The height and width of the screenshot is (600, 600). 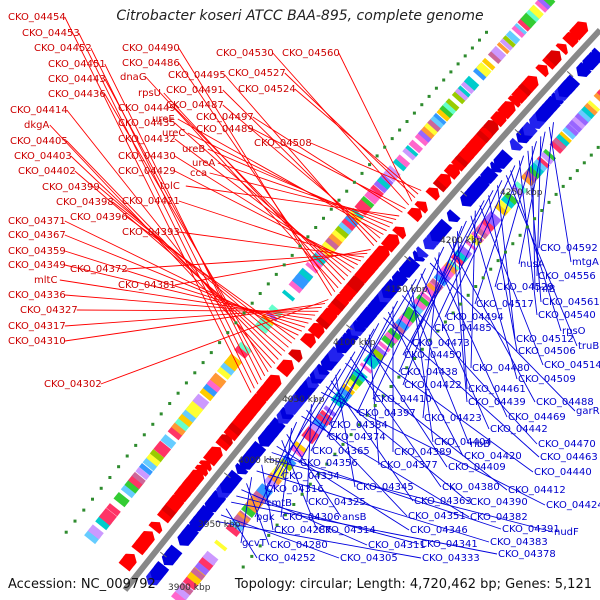 I want to click on gene-label: CKO_04380, so click(x=471, y=487).